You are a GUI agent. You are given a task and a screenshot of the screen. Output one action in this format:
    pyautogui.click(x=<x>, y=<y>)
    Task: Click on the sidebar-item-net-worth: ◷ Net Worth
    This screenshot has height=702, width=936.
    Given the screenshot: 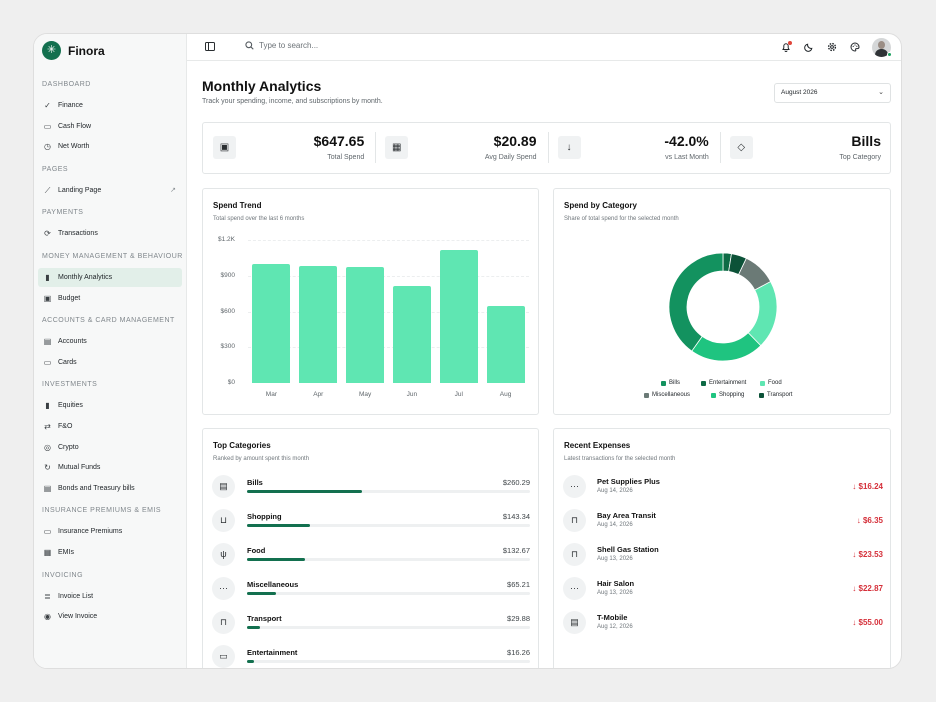 What is the action you would take?
    pyautogui.click(x=110, y=146)
    